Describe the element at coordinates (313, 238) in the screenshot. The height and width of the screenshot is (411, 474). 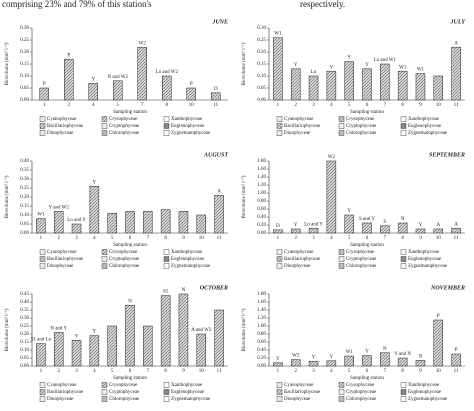
I see `x-tick-label: 3` at that location.